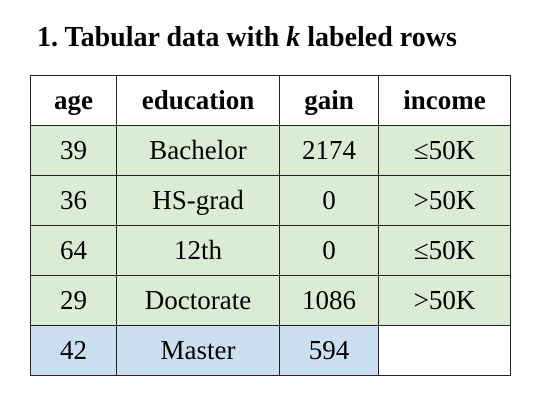 Image resolution: width=538 pixels, height=400 pixels. I want to click on table-row: 64 12th 0 ≤50K, so click(270, 250).